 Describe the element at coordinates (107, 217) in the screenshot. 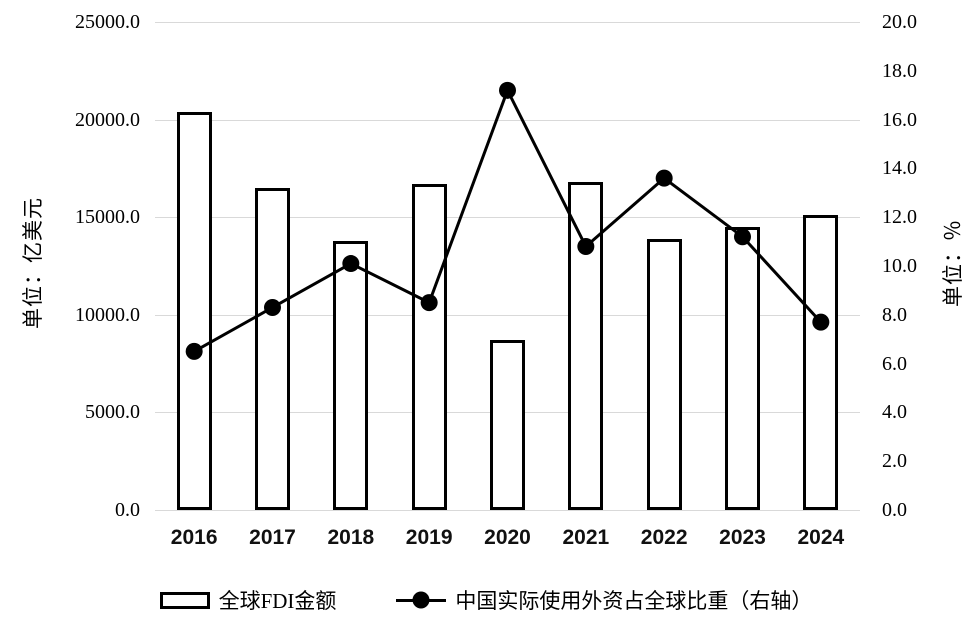

I see `left-axis-tick: 15000.0` at that location.